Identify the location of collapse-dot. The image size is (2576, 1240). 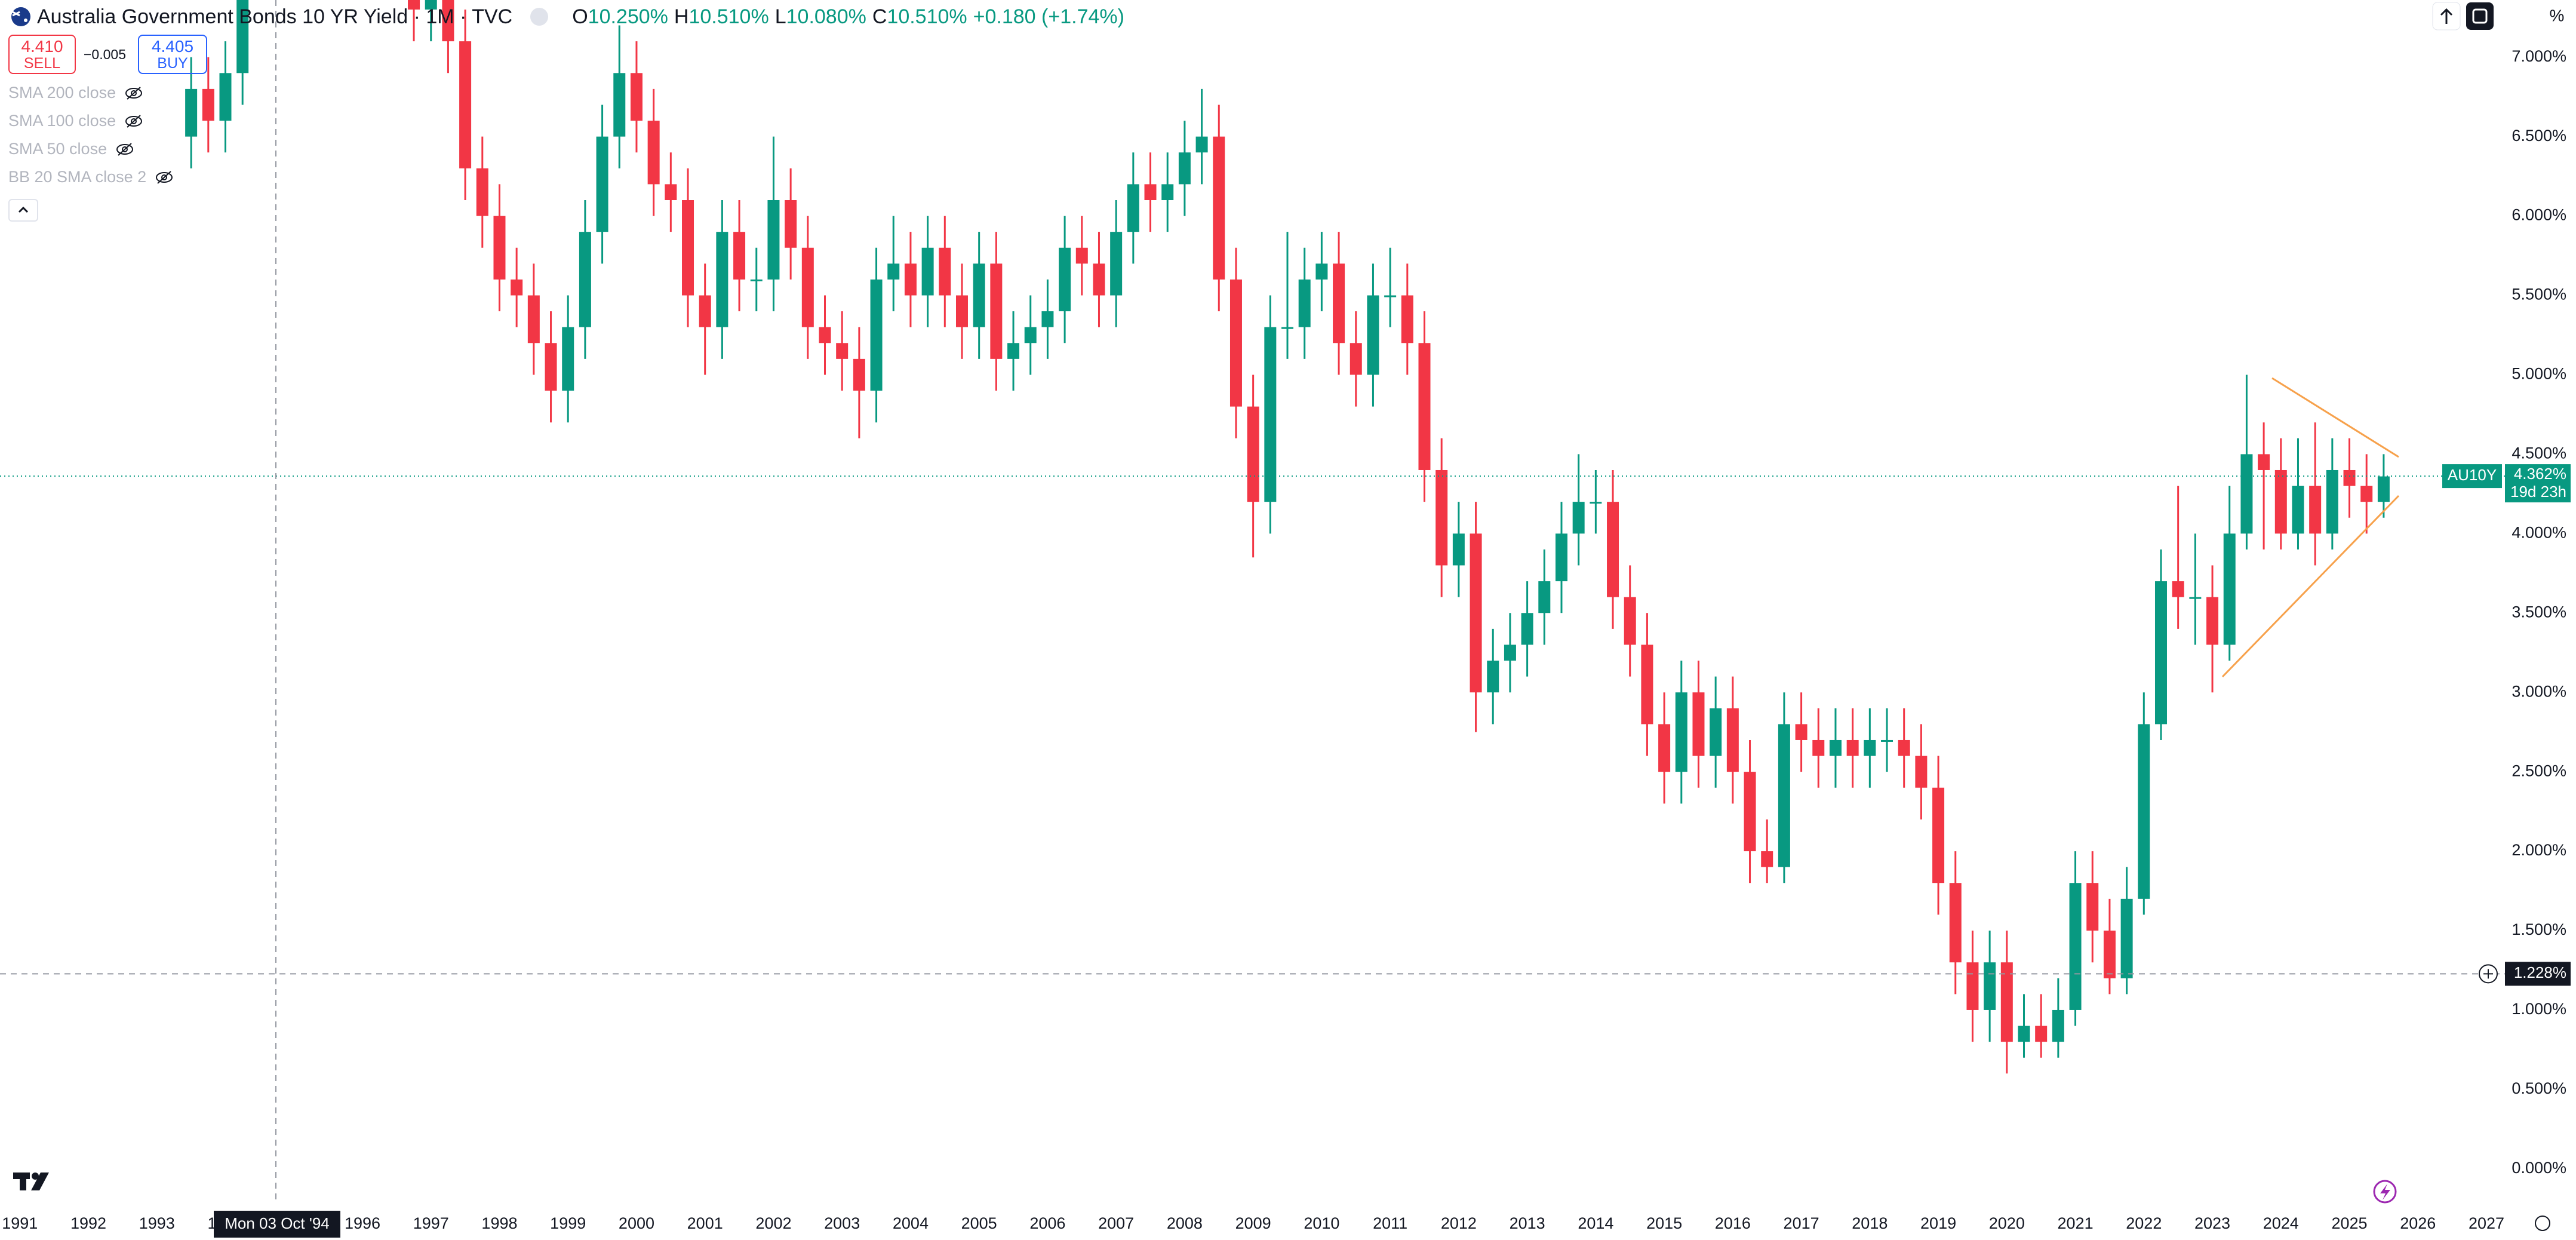
(539, 17).